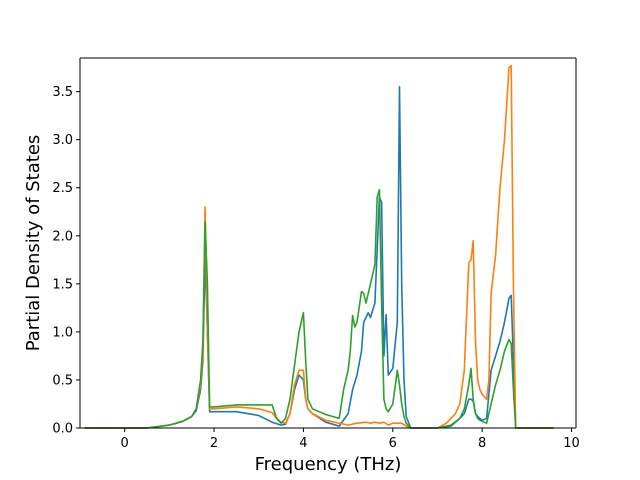 The image size is (640, 480). Describe the element at coordinates (62, 92) in the screenshot. I see `y-tick-label: 3.5` at that location.